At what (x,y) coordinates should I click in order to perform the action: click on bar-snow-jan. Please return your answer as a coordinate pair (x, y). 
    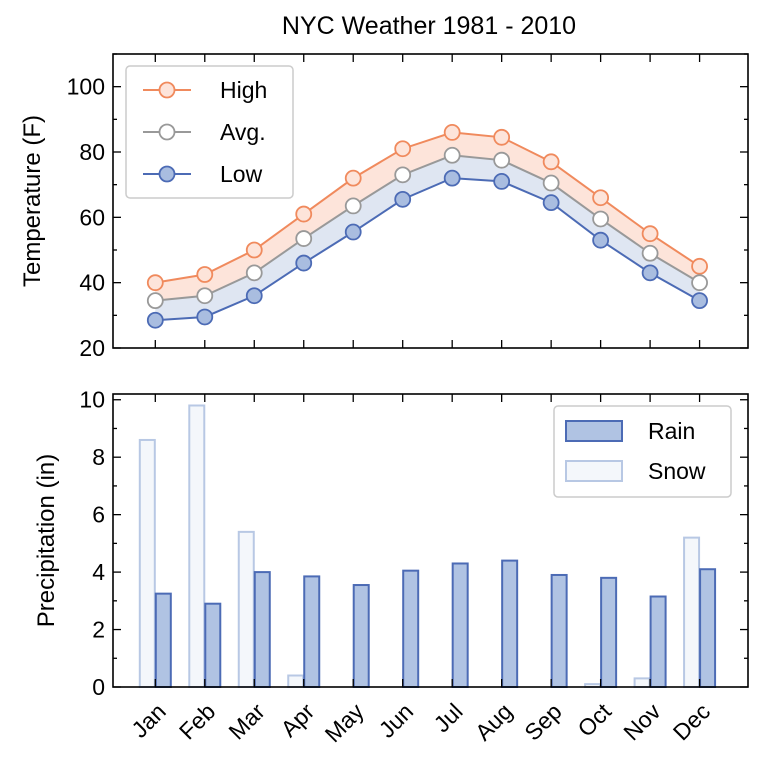
    Looking at the image, I should click on (147, 563).